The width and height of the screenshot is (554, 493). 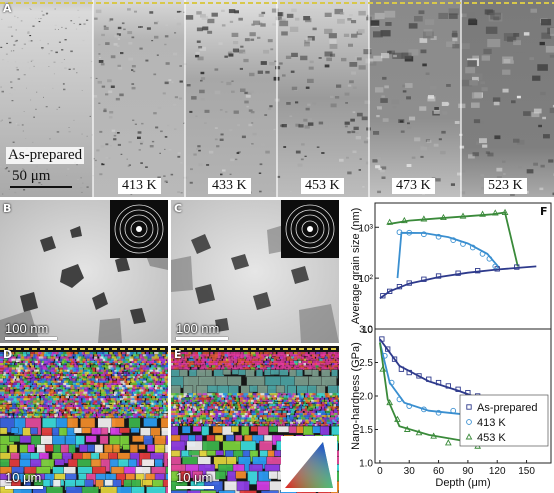 I want to click on hardness-tick-label: 2.5, so click(x=366, y=363).